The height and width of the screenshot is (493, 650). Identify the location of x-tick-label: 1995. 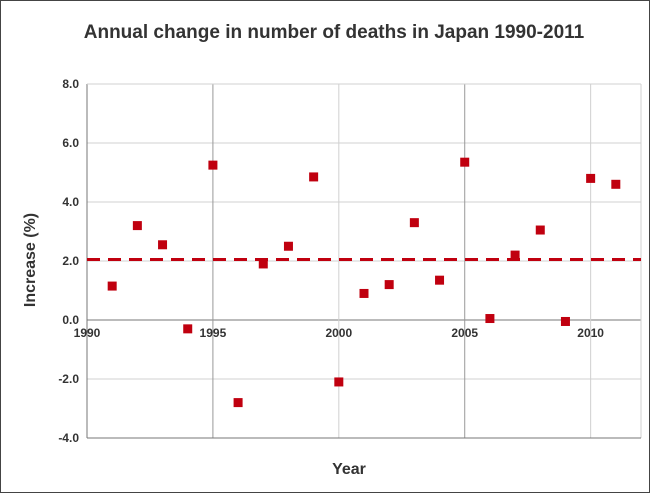
(213, 333).